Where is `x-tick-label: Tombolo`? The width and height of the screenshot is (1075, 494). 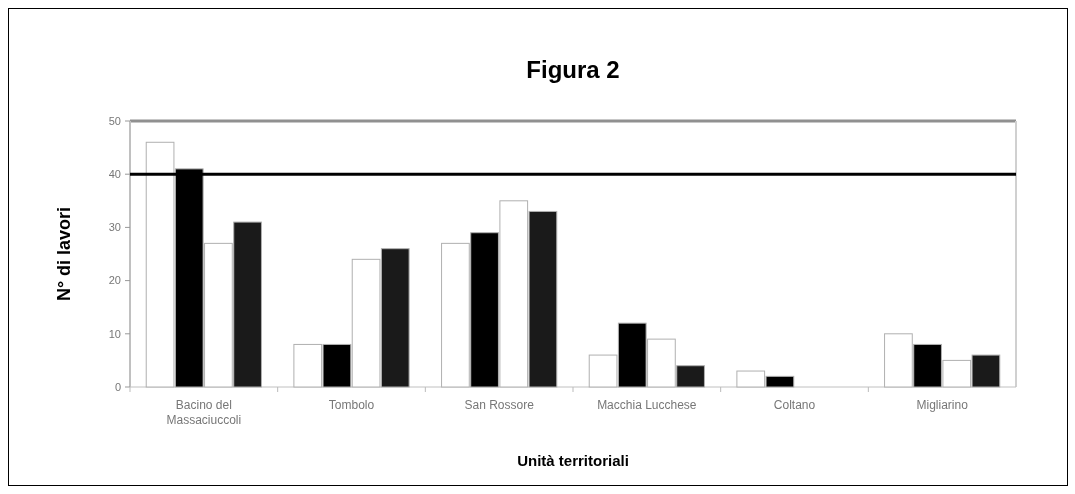
x-tick-label: Tombolo is located at coordinates (351, 405).